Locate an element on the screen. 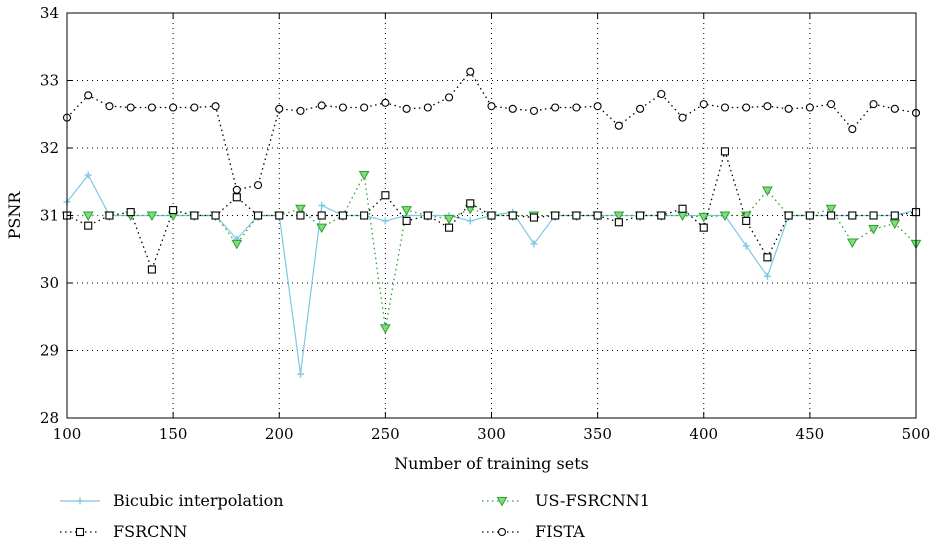 This screenshot has height=543, width=931. y-tick-label: 33 is located at coordinates (49, 81).